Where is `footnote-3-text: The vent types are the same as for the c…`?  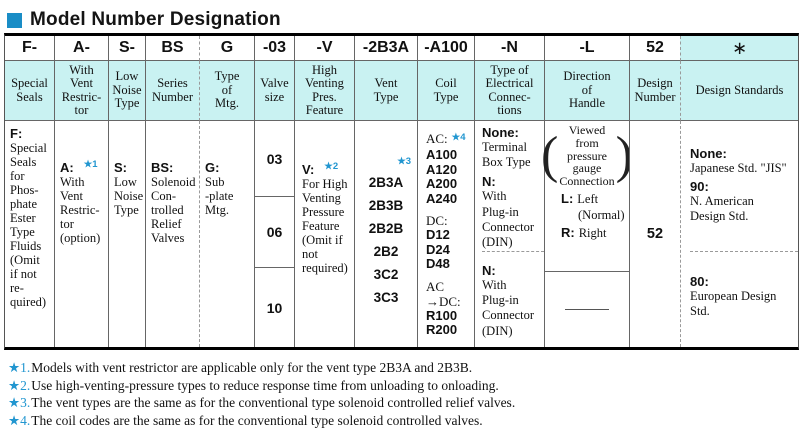 footnote-3-text: The vent types are the same as for the c… is located at coordinates (273, 402).